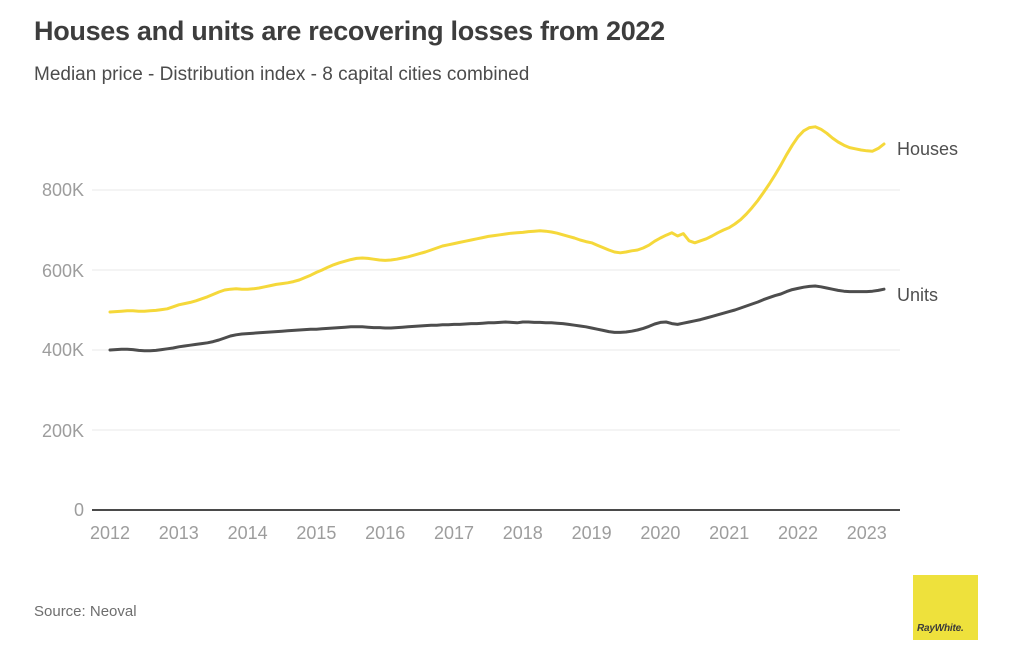 This screenshot has height=668, width=1024. Describe the element at coordinates (917, 295) in the screenshot. I see `series-label-units: Units` at that location.